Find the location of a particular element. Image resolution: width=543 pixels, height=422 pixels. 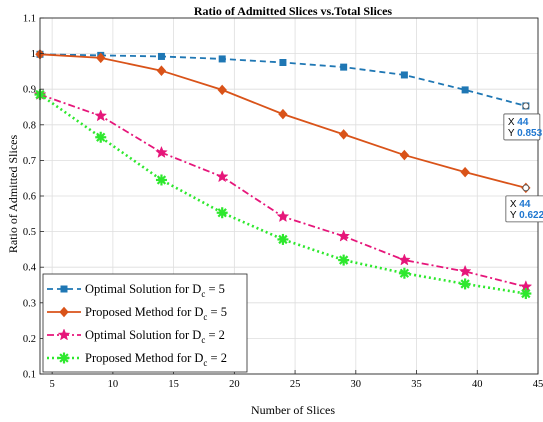

x-tick-label: 40 is located at coordinates (477, 384).